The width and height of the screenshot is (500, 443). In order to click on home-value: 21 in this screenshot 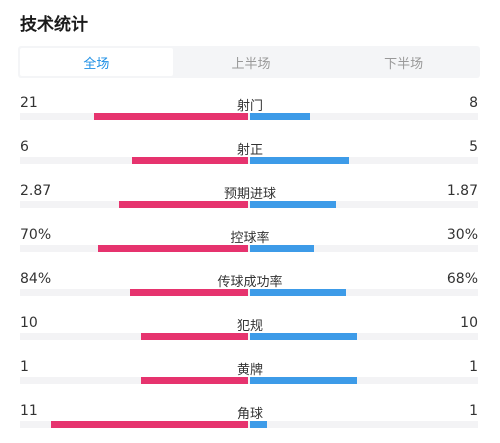, I will do `click(29, 103)`.